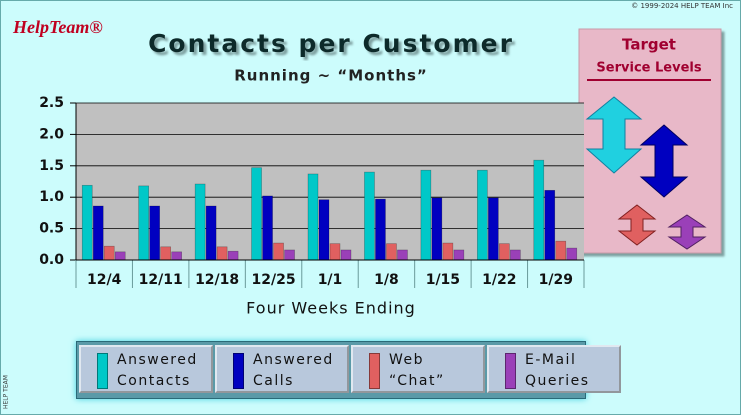 The width and height of the screenshot is (741, 415). Describe the element at coordinates (51, 260) in the screenshot. I see `y-tick-label: 0.0` at that location.